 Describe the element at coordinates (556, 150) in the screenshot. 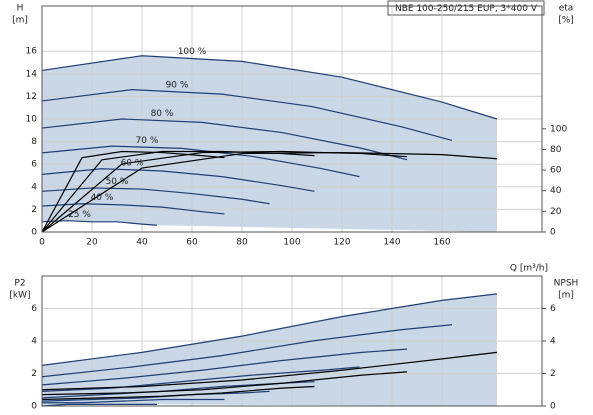

I see `y2-tick-label: 80` at that location.